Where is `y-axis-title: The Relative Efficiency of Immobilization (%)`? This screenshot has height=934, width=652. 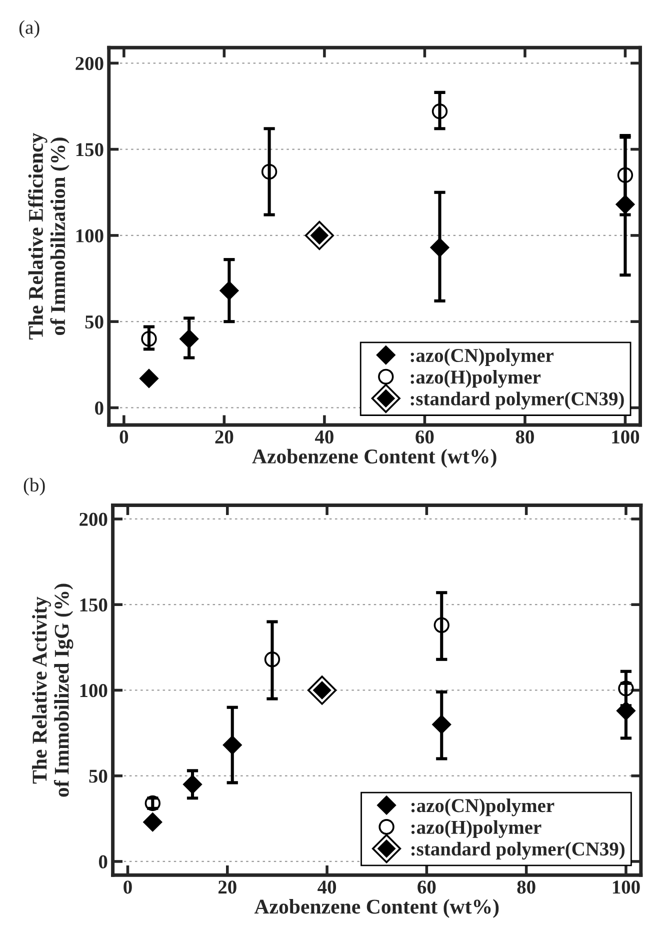
y-axis-title: The Relative Efficiency of Immobilization (%) is located at coordinates (49, 236).